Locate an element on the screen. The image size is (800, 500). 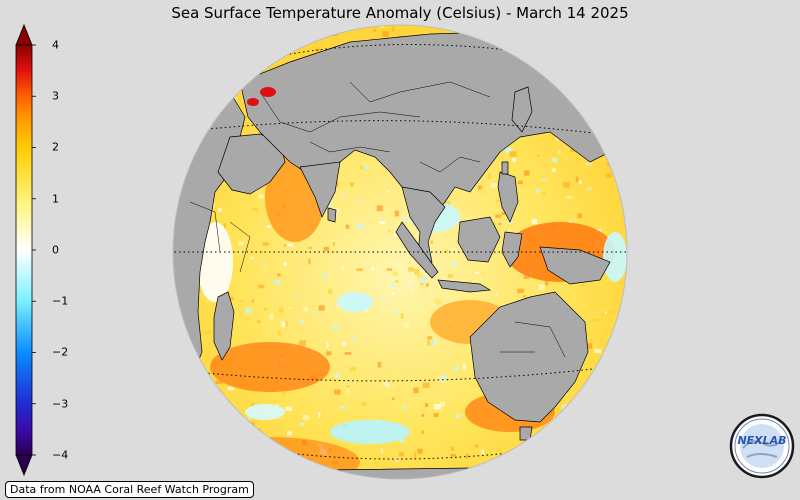
black-sea-anomaly is located at coordinates (268, 92).